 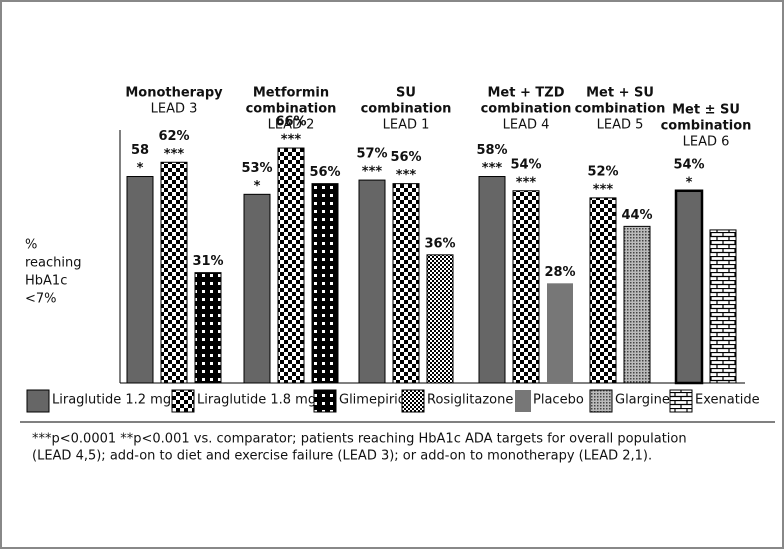 I want to click on y-label: HbA1c, so click(x=46, y=281).